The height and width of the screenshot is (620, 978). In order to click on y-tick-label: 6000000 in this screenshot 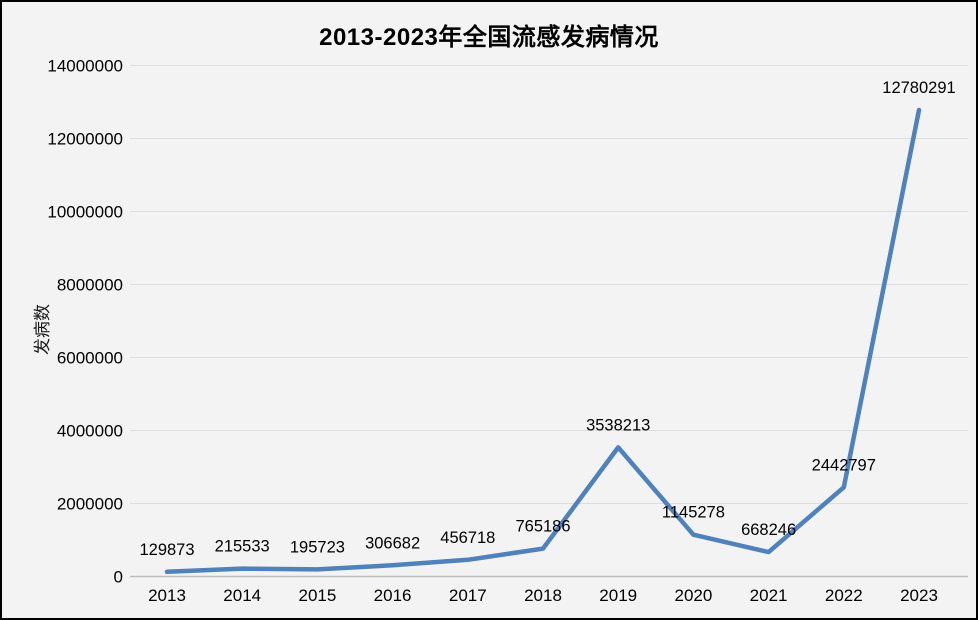, I will do `click(90, 358)`.